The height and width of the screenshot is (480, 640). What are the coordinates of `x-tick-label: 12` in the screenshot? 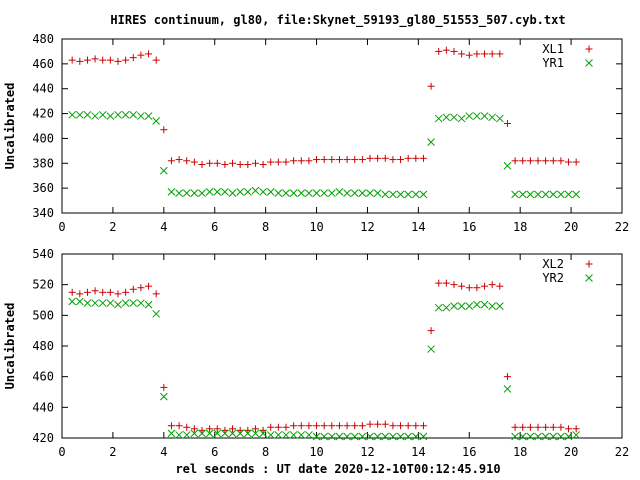 It's located at (367, 452).